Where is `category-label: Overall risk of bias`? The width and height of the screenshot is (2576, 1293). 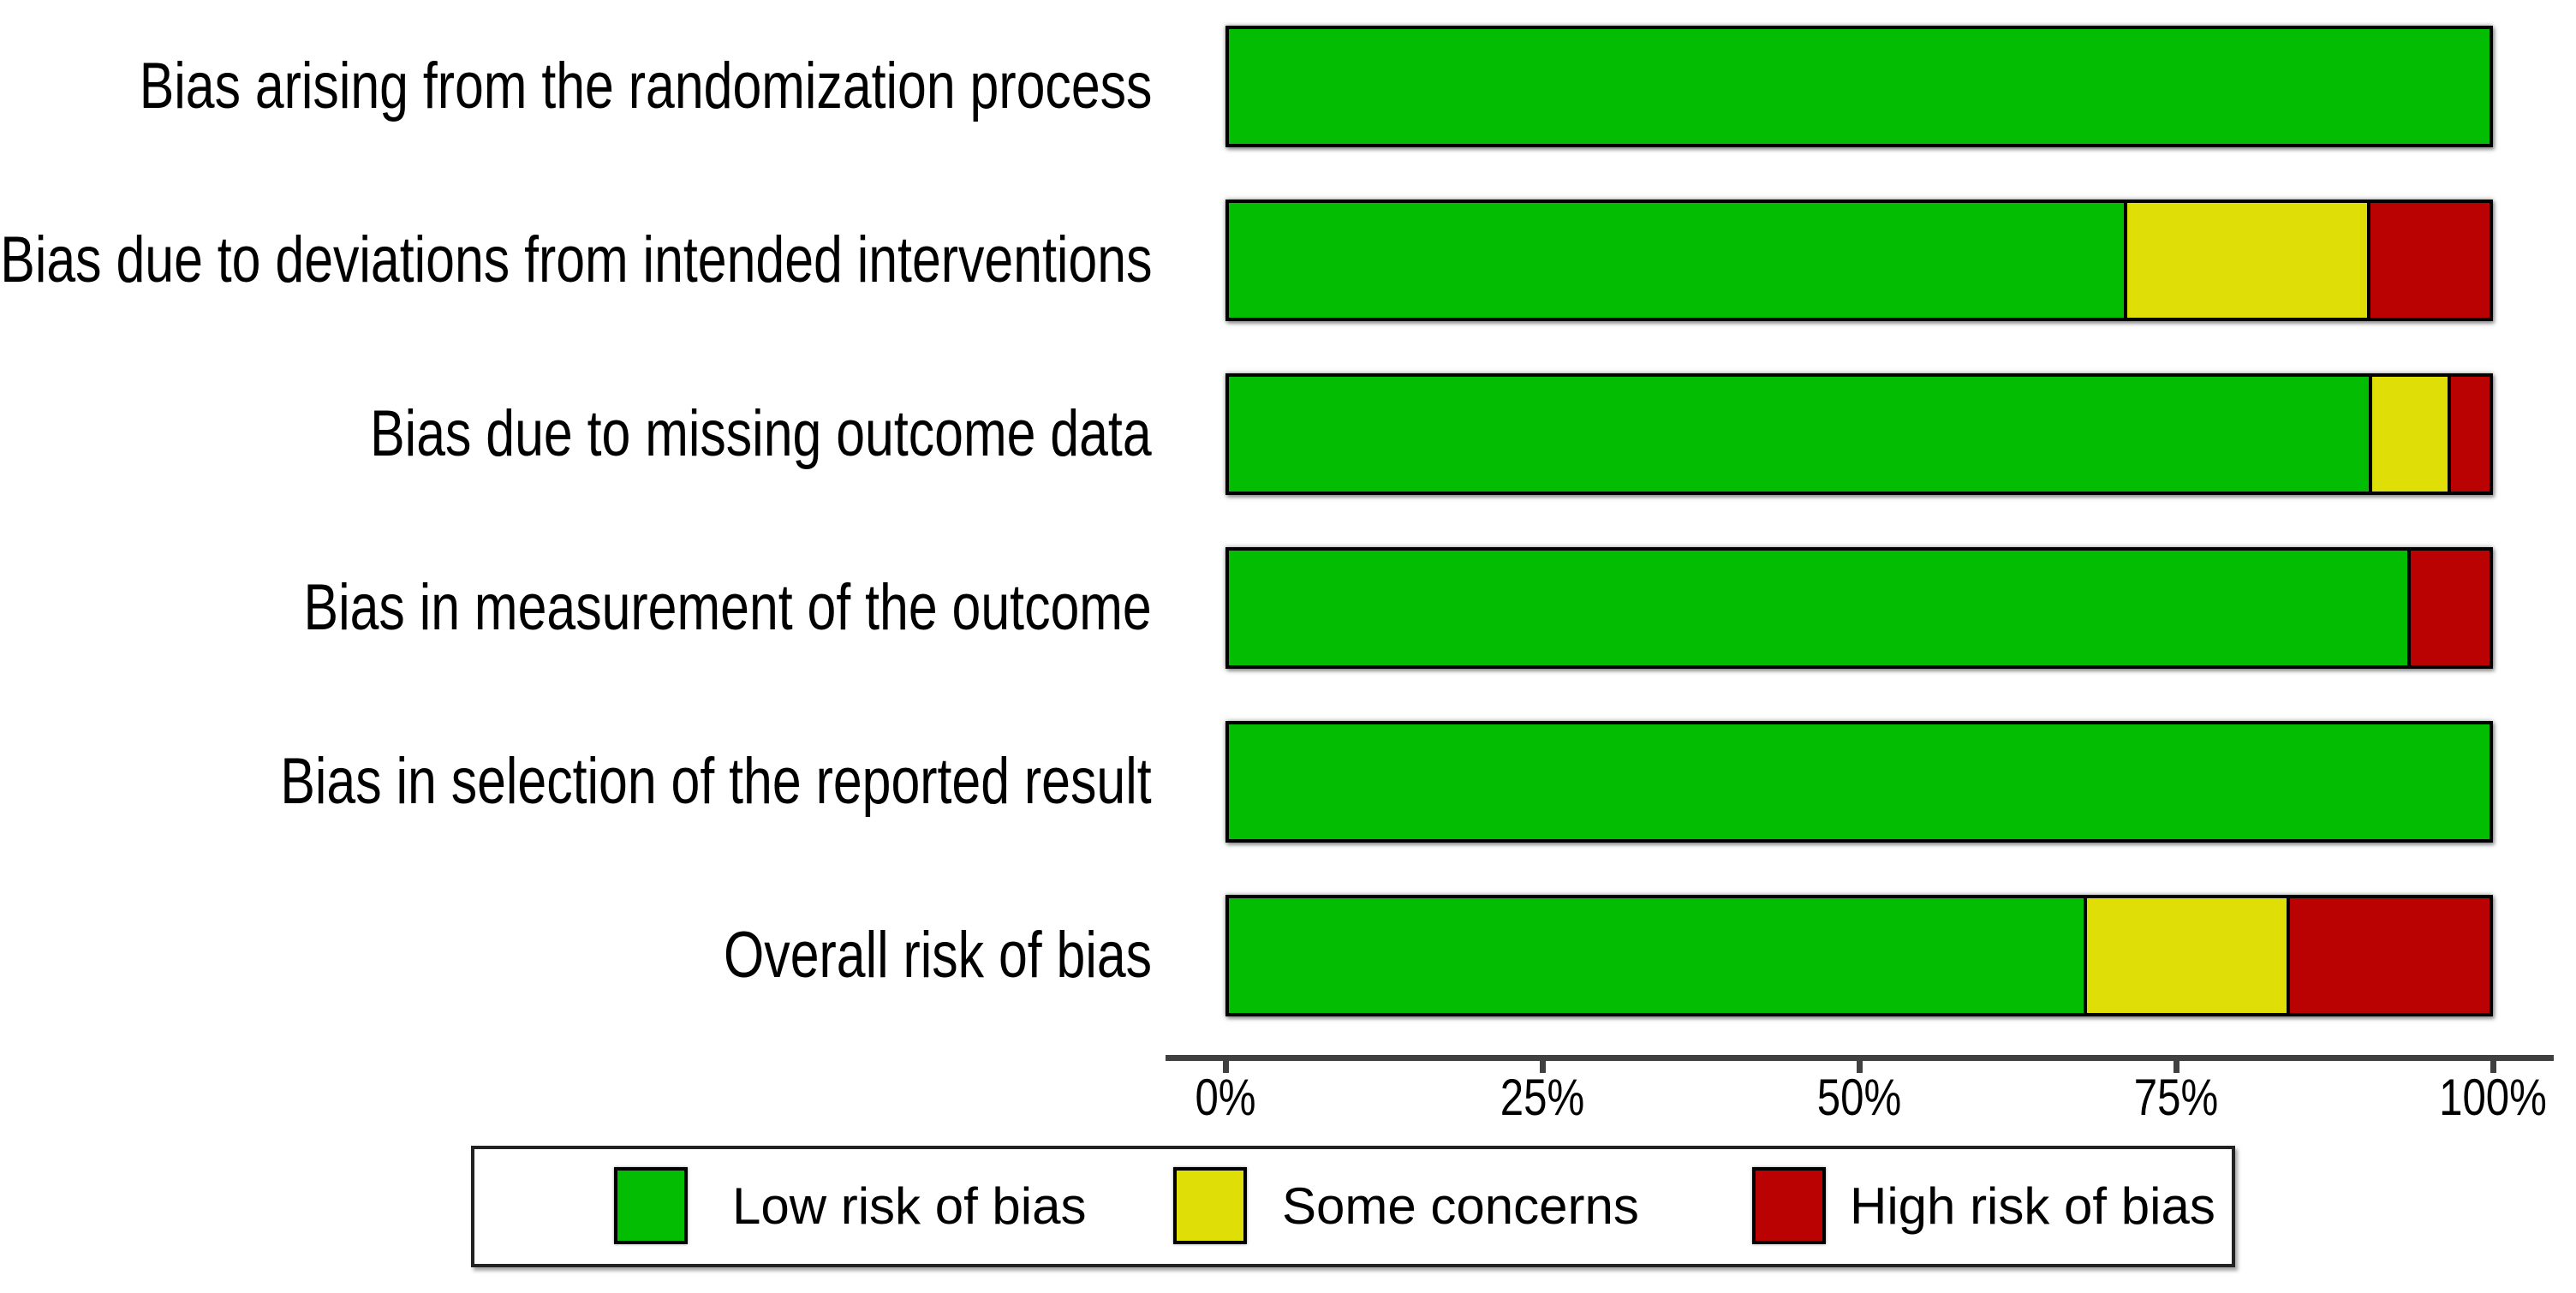
category-label: Overall risk of bias is located at coordinates (576, 955).